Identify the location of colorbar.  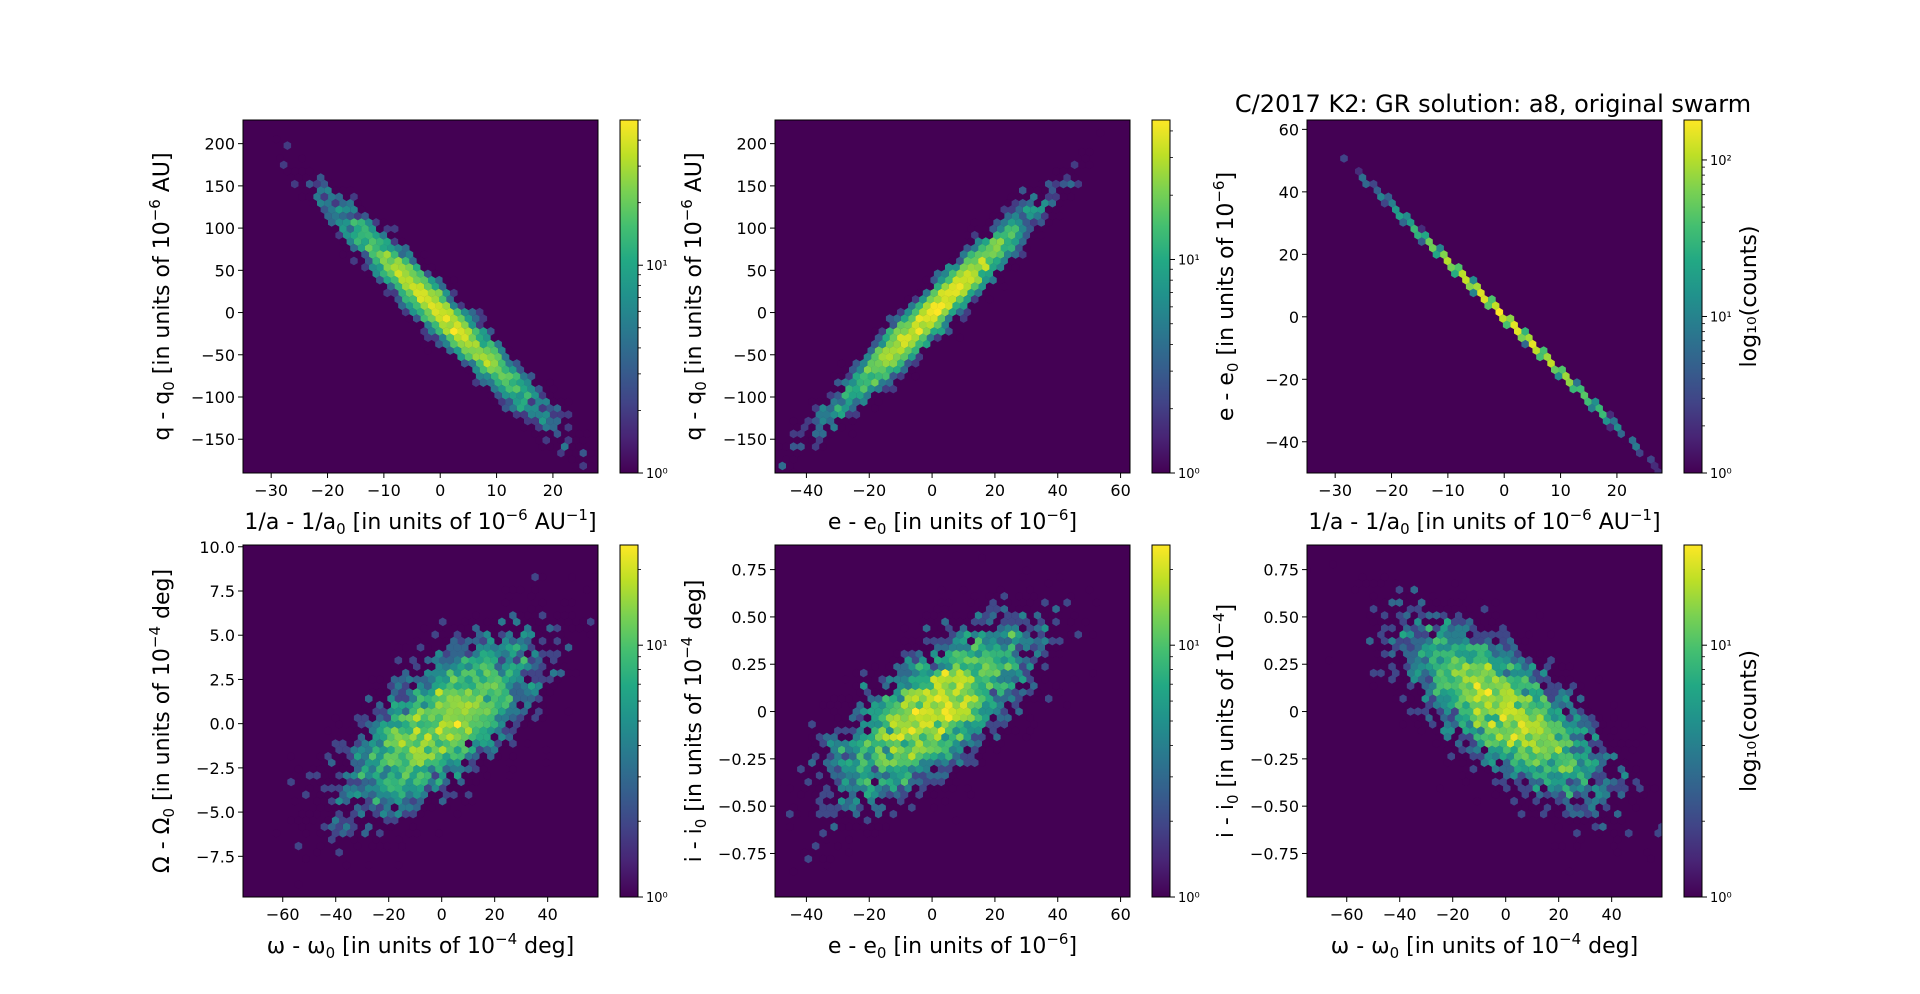
(1161, 721).